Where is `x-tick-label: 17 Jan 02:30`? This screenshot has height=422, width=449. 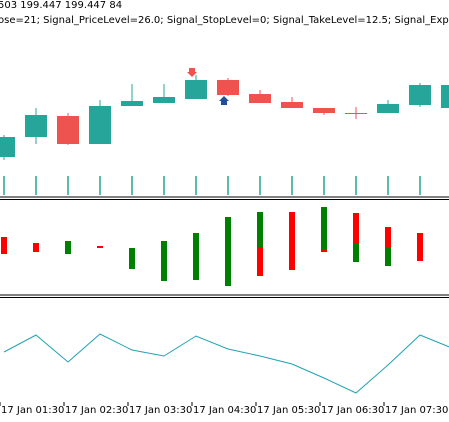
x-tick-label: 17 Jan 02:30 is located at coordinates (96, 410).